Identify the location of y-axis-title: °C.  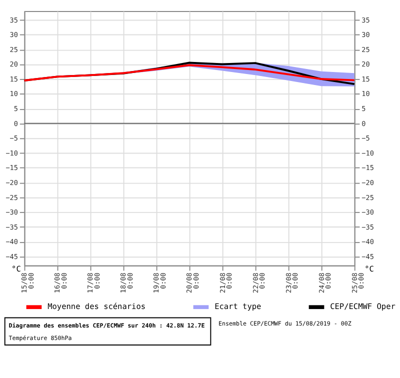
(17, 269).